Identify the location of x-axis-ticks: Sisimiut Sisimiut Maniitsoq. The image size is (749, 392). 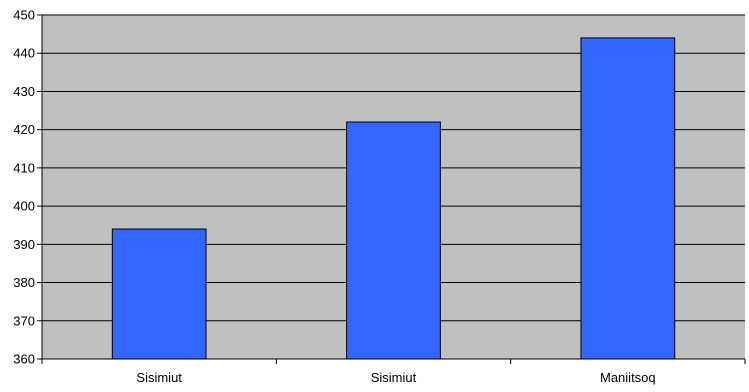
(393, 372).